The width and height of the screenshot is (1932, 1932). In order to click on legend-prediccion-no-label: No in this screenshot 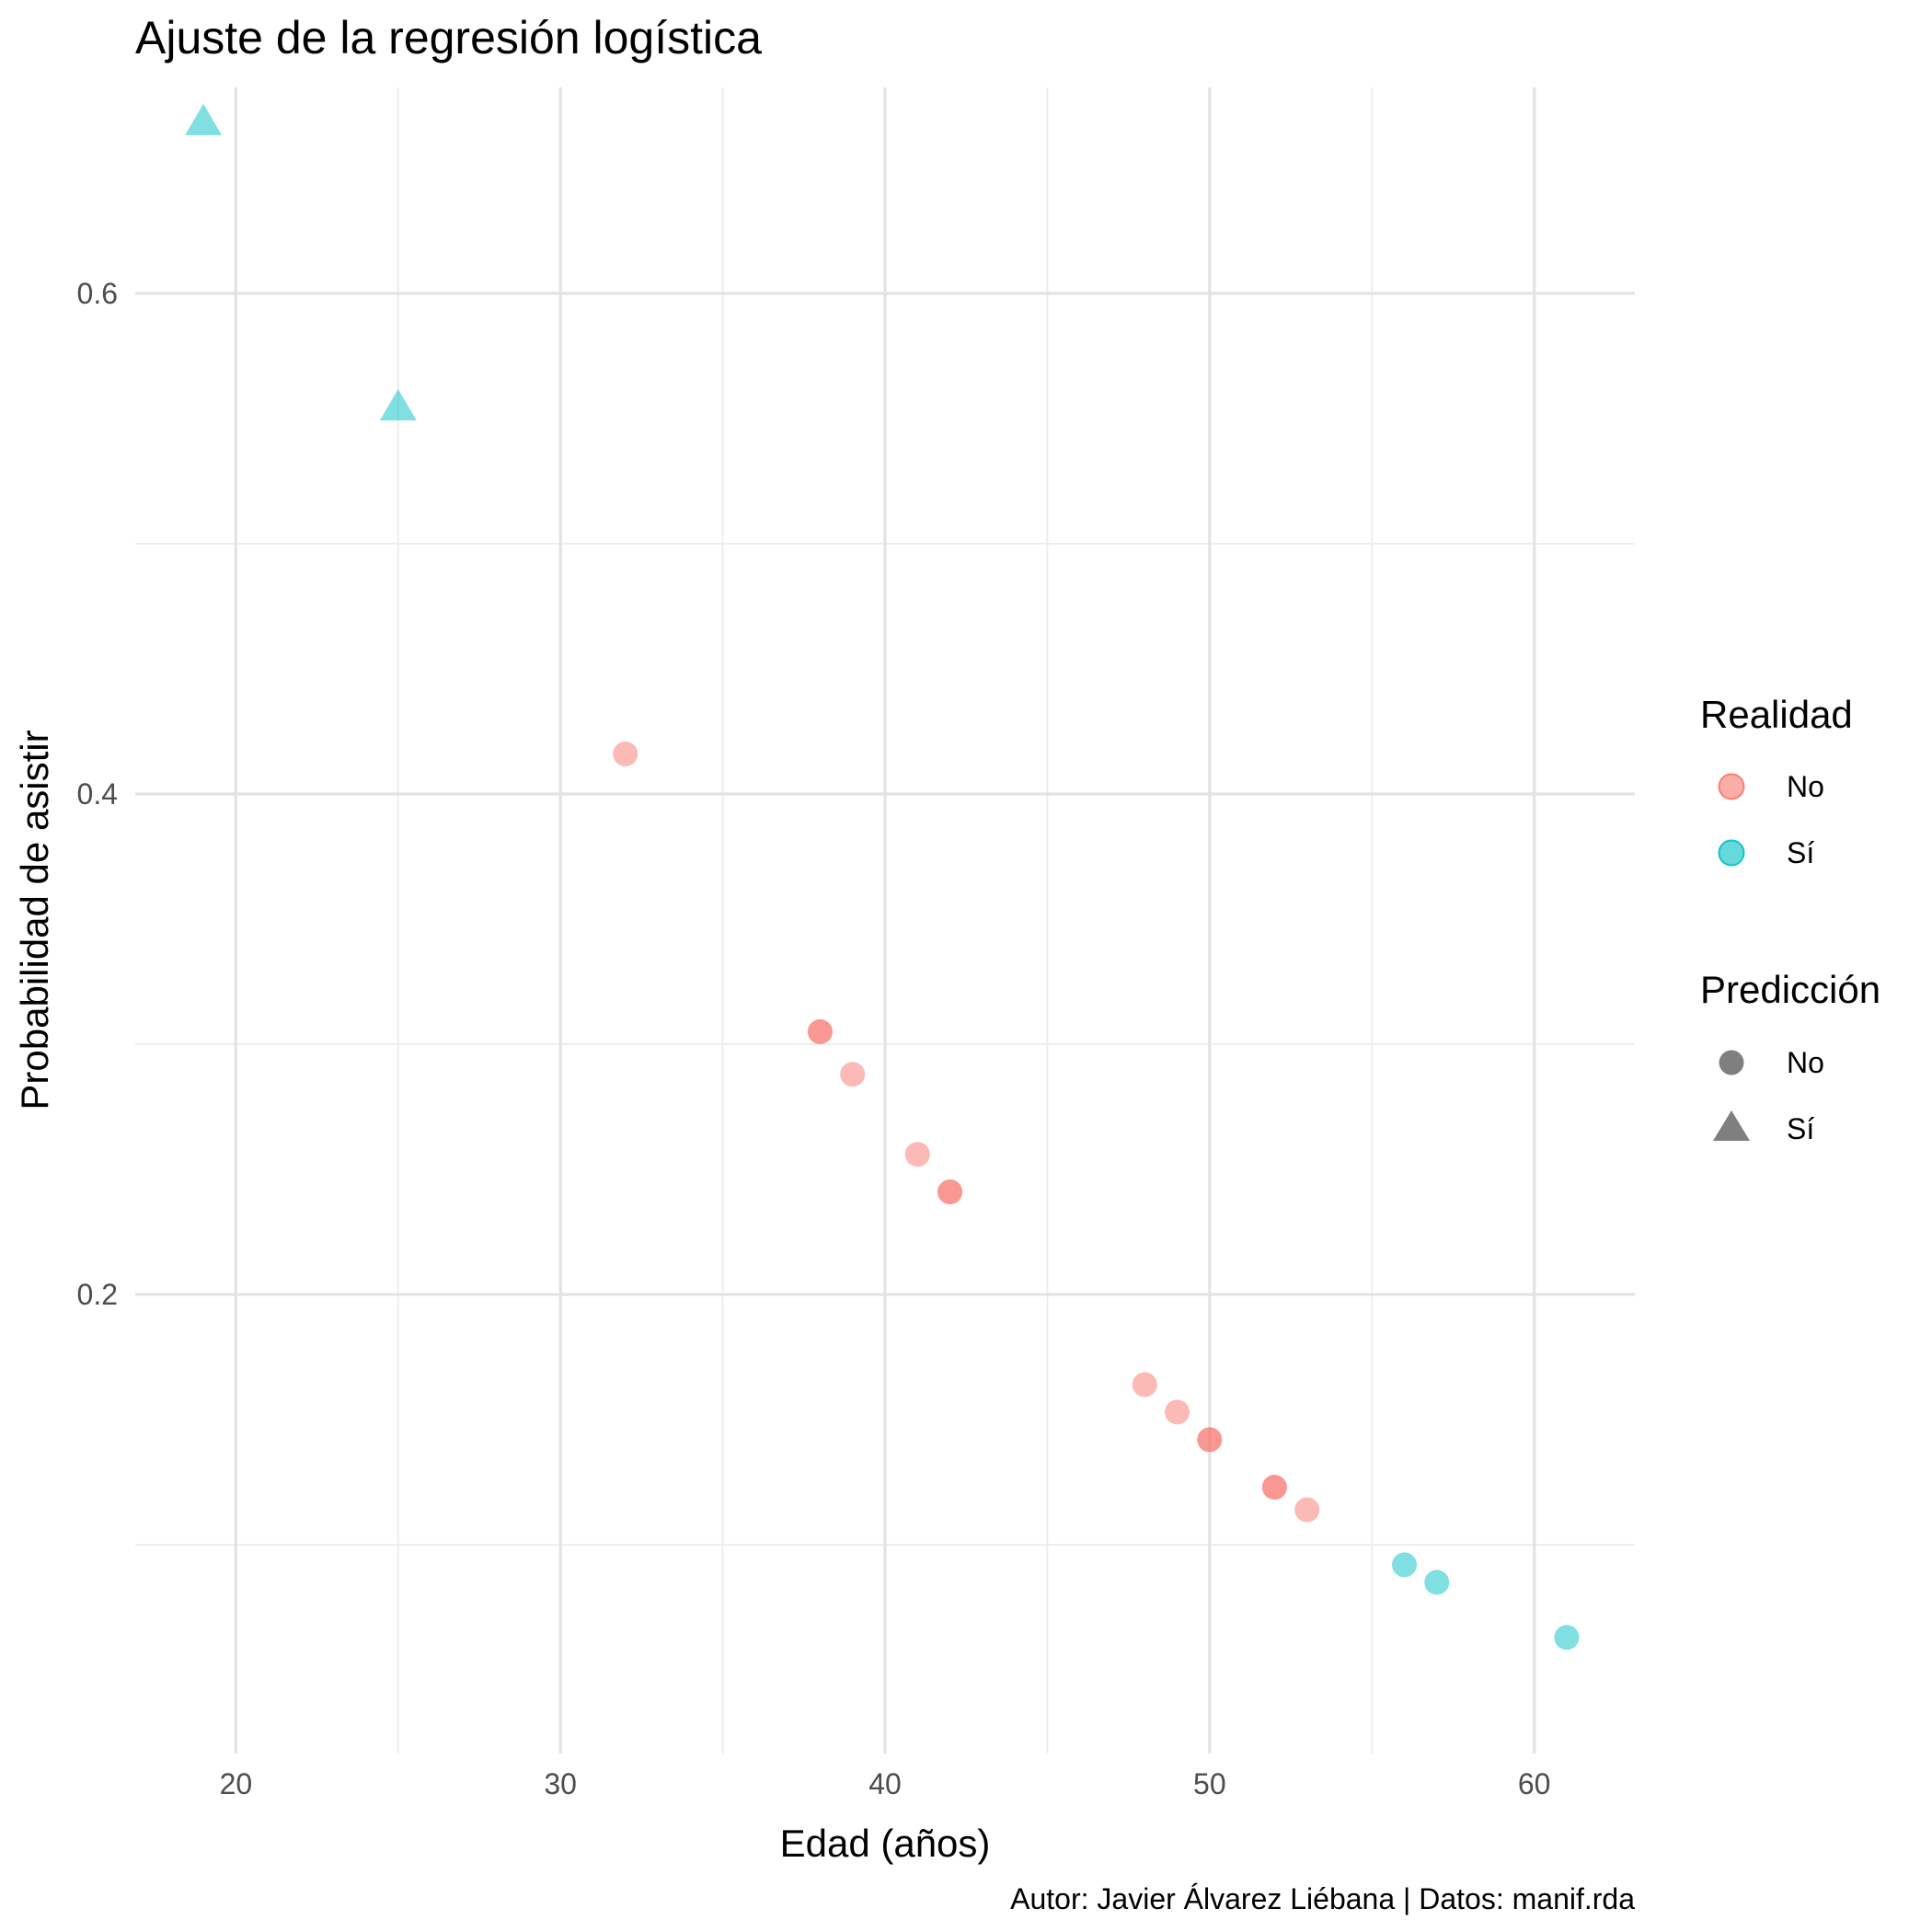, I will do `click(1805, 1062)`.